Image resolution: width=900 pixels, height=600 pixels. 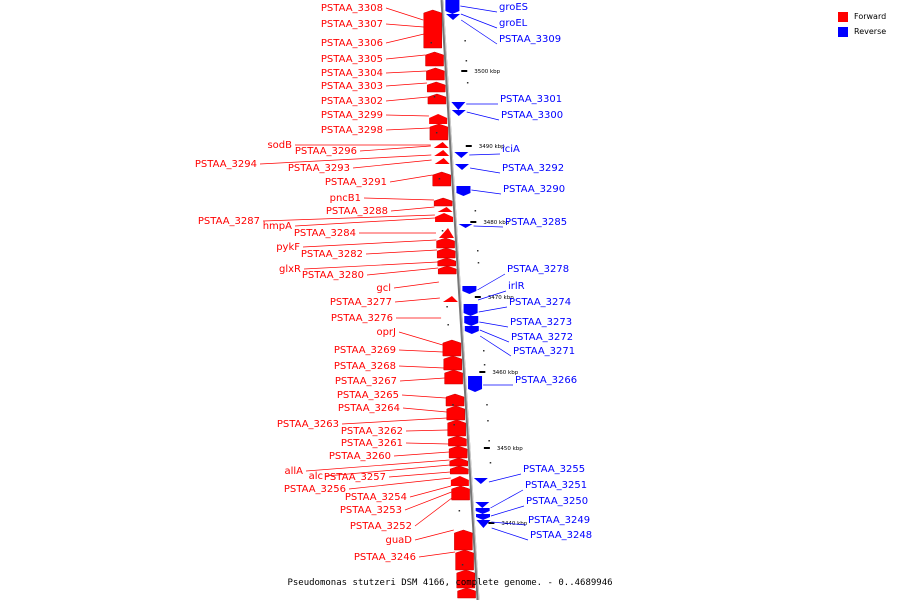 I want to click on legend-item-forward: Forward, so click(x=862, y=16).